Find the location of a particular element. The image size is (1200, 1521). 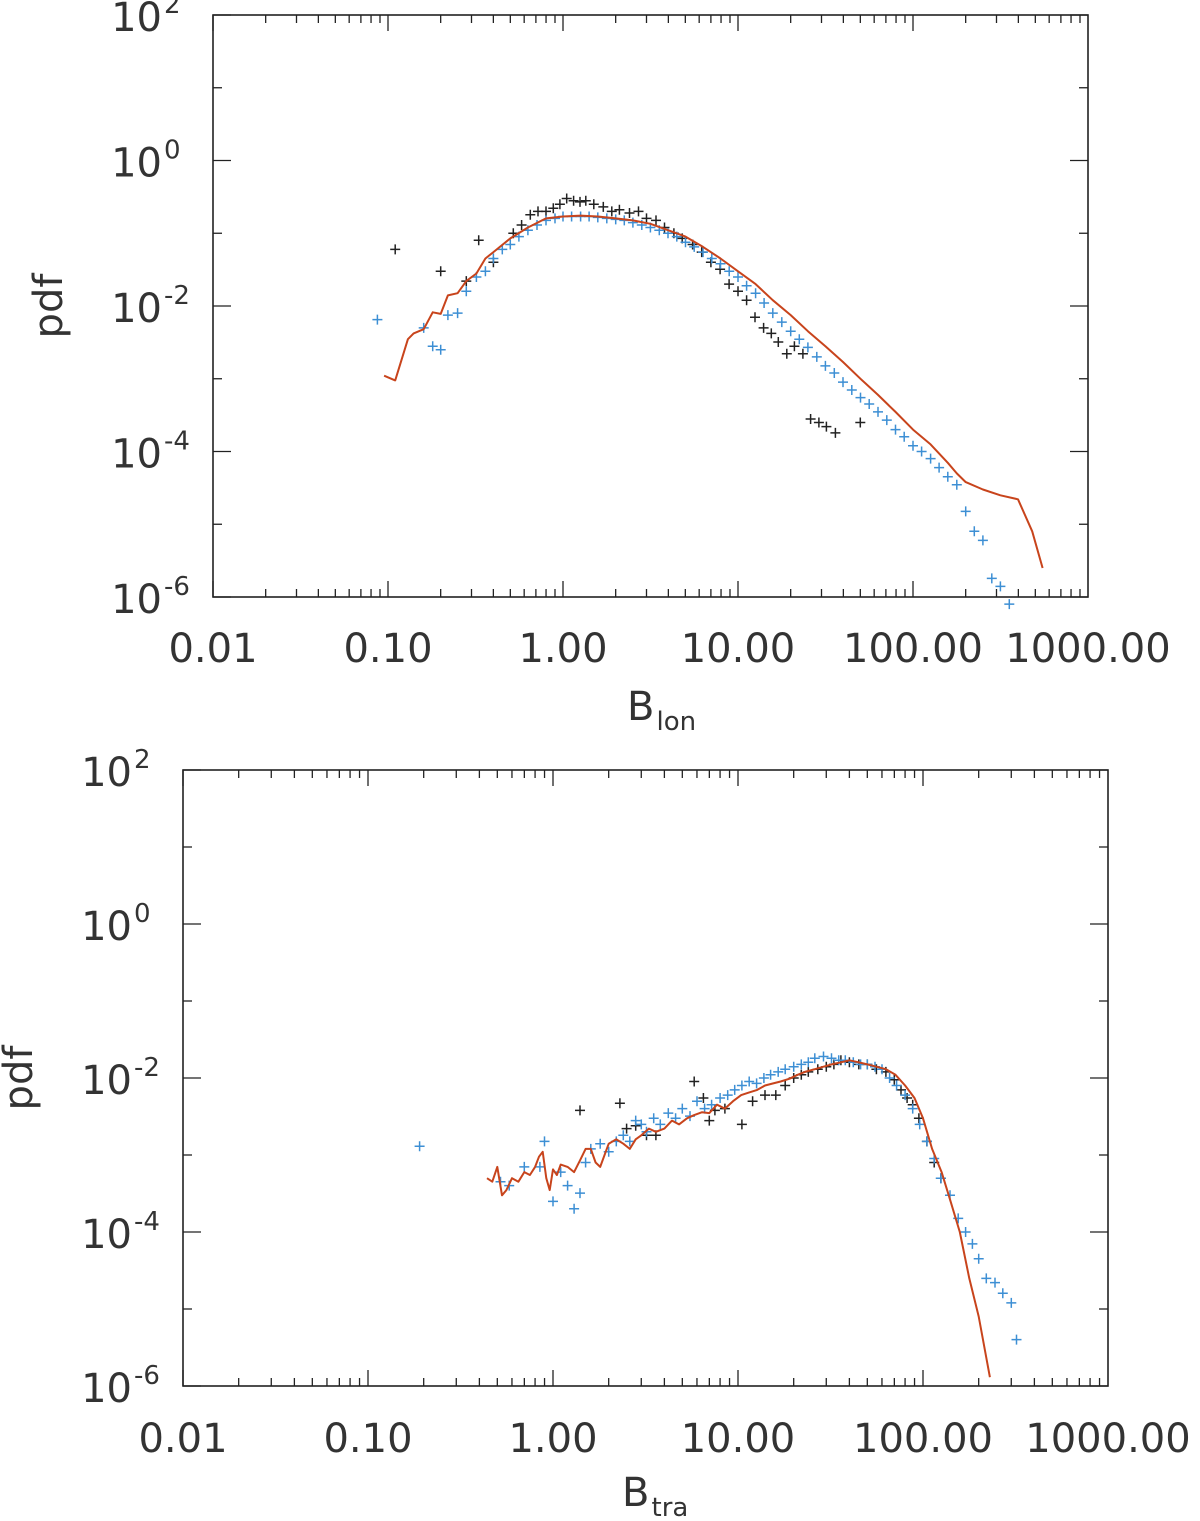

series-red-line is located at coordinates (738, 1218).